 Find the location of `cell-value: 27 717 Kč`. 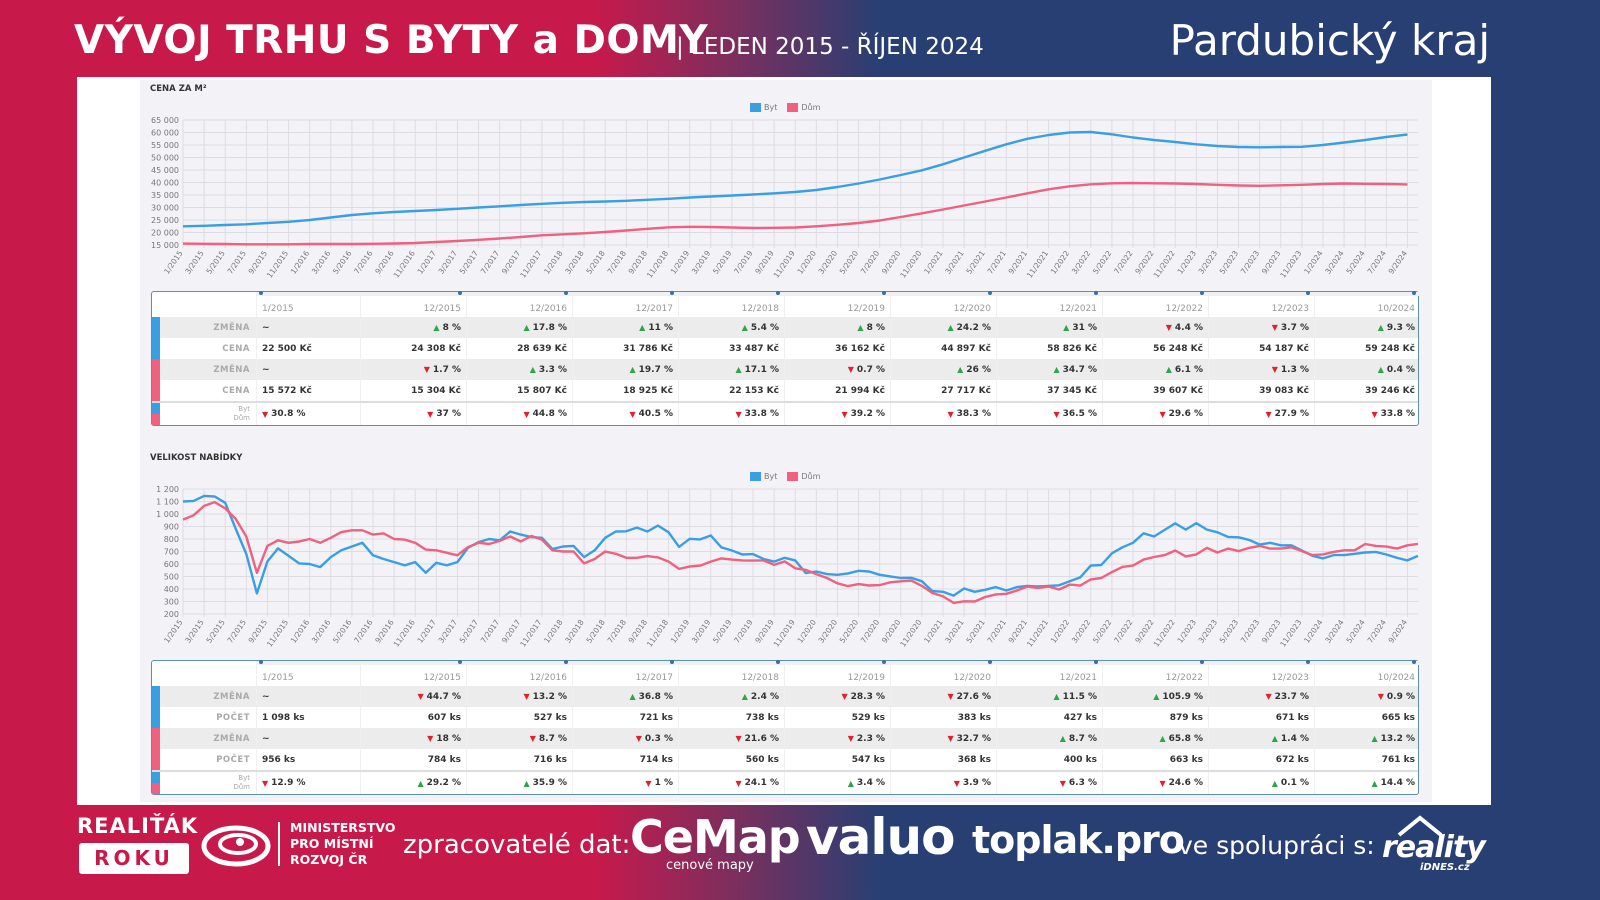

cell-value: 27 717 Kč is located at coordinates (966, 390).